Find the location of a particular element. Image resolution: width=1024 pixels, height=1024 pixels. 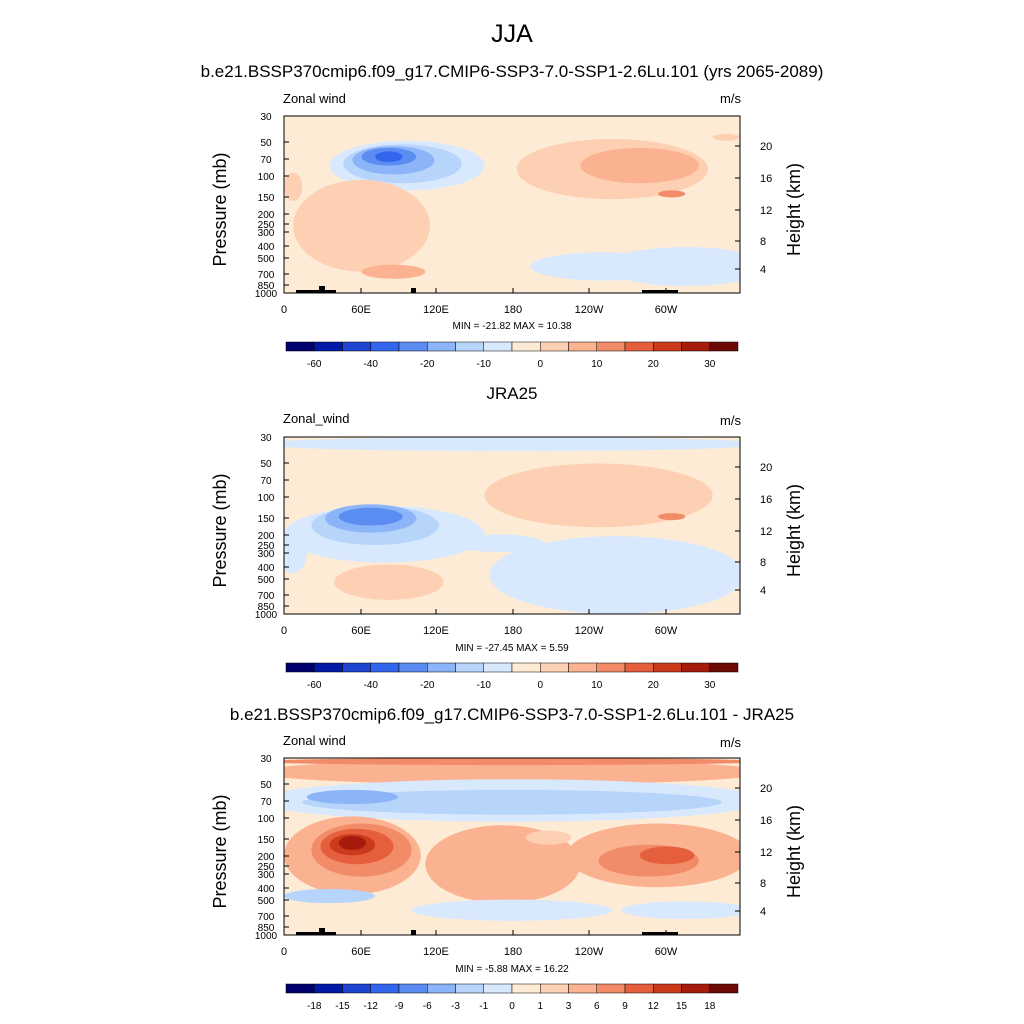

pressure-tick-label: 500 is located at coordinates (266, 901).